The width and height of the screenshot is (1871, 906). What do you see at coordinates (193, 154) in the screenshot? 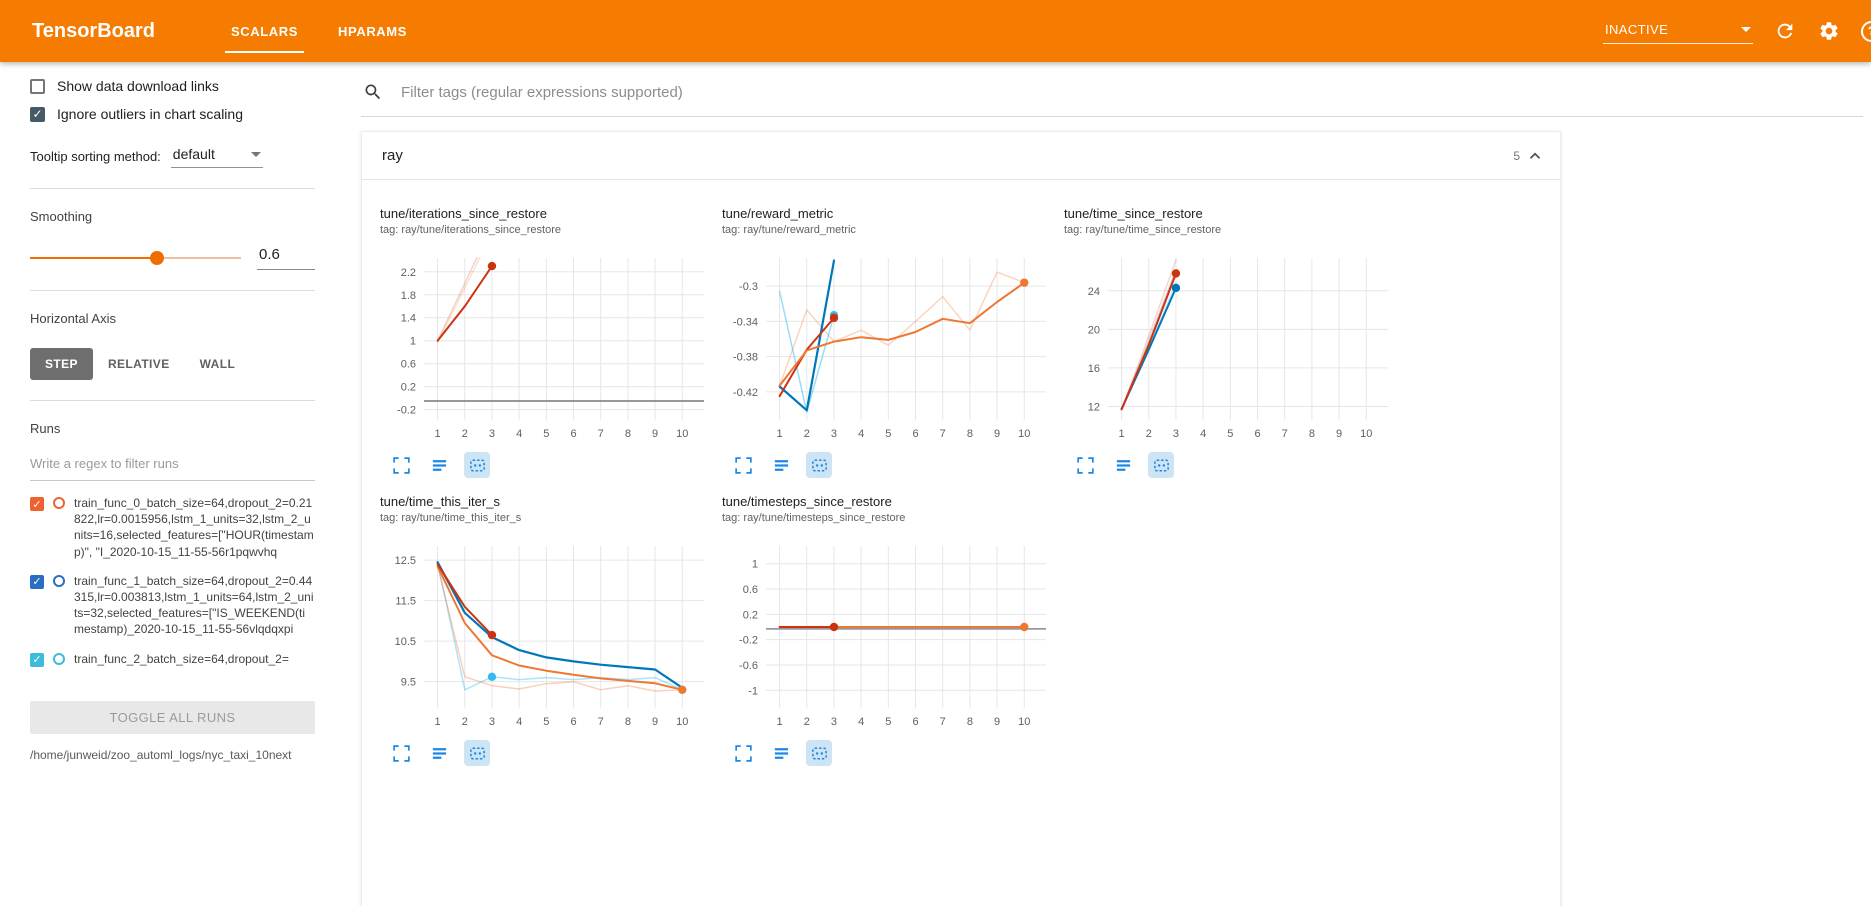
I see `tooltip-sorting-value: default` at bounding box center [193, 154].